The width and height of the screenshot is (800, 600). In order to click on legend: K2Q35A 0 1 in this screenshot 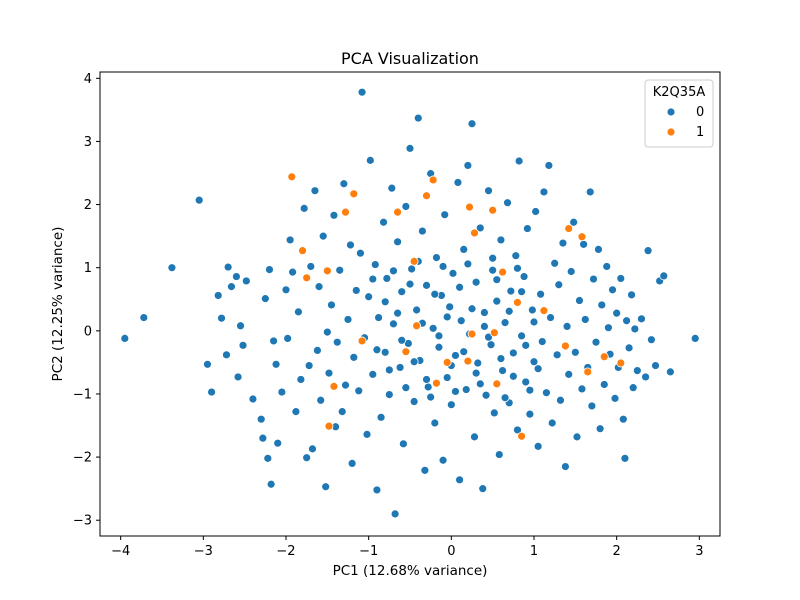, I will do `click(679, 113)`.